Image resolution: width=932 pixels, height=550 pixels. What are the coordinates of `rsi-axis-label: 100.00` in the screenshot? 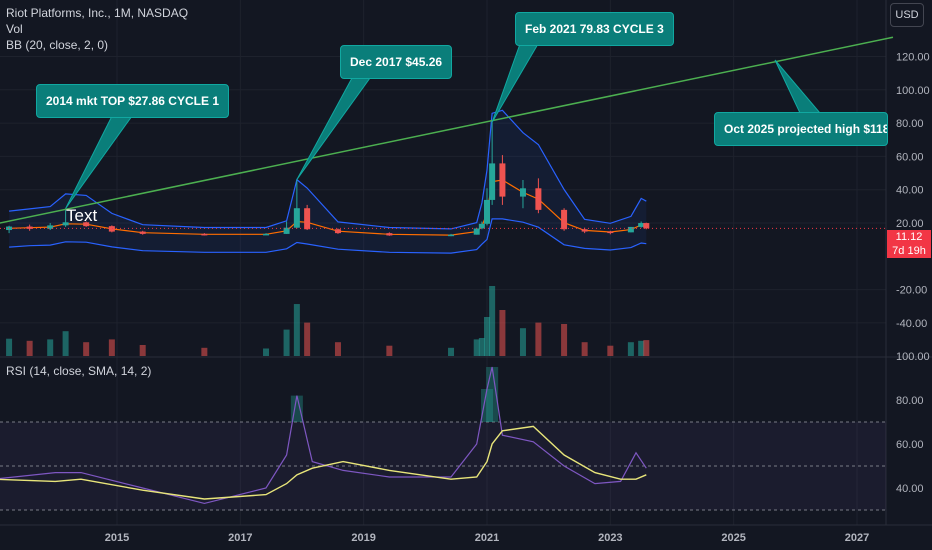 It's located at (913, 357).